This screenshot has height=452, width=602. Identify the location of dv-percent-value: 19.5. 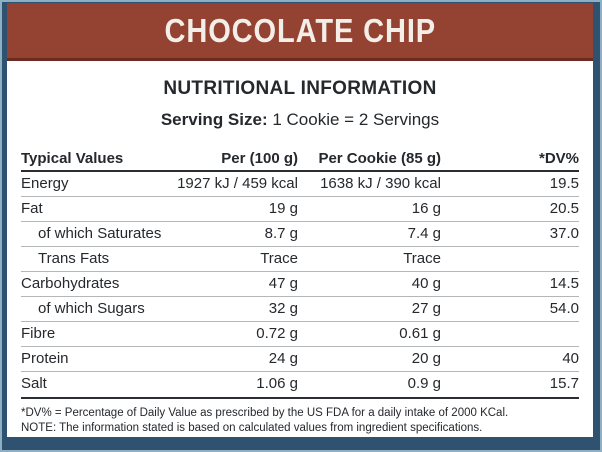
(564, 183).